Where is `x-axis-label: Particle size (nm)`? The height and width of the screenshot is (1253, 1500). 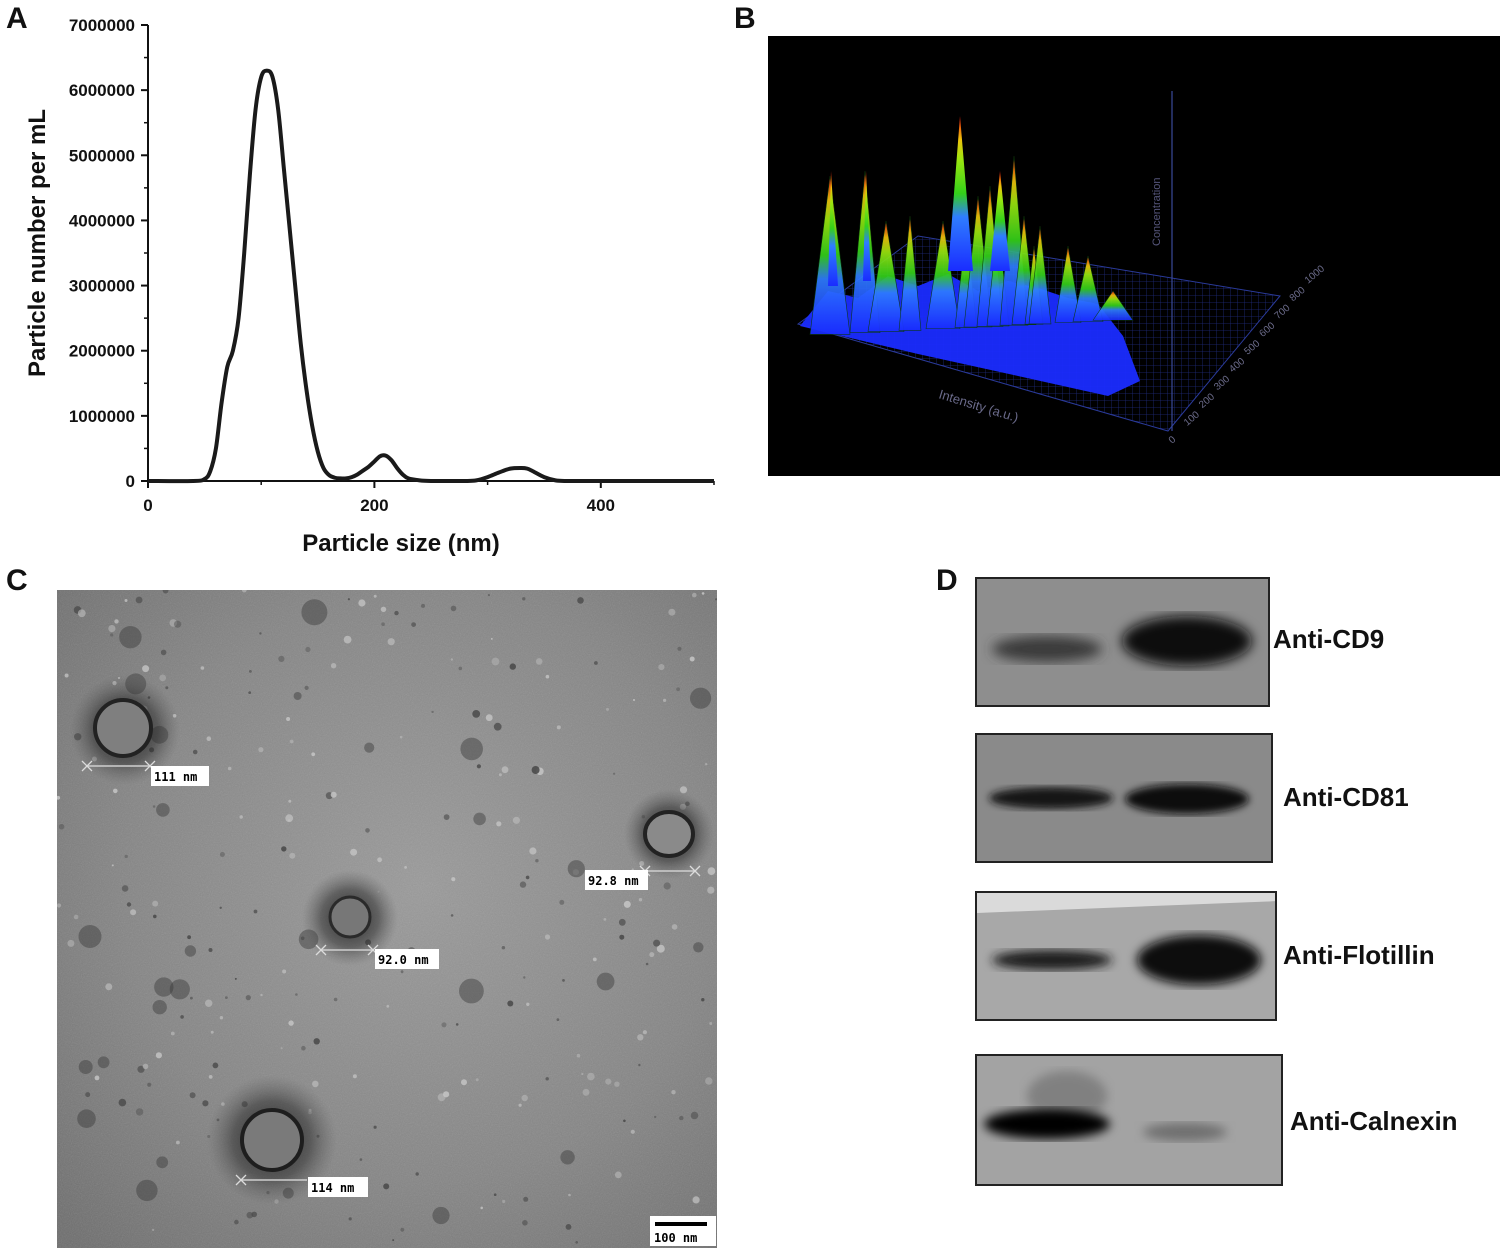 x-axis-label: Particle size (nm) is located at coordinates (400, 543).